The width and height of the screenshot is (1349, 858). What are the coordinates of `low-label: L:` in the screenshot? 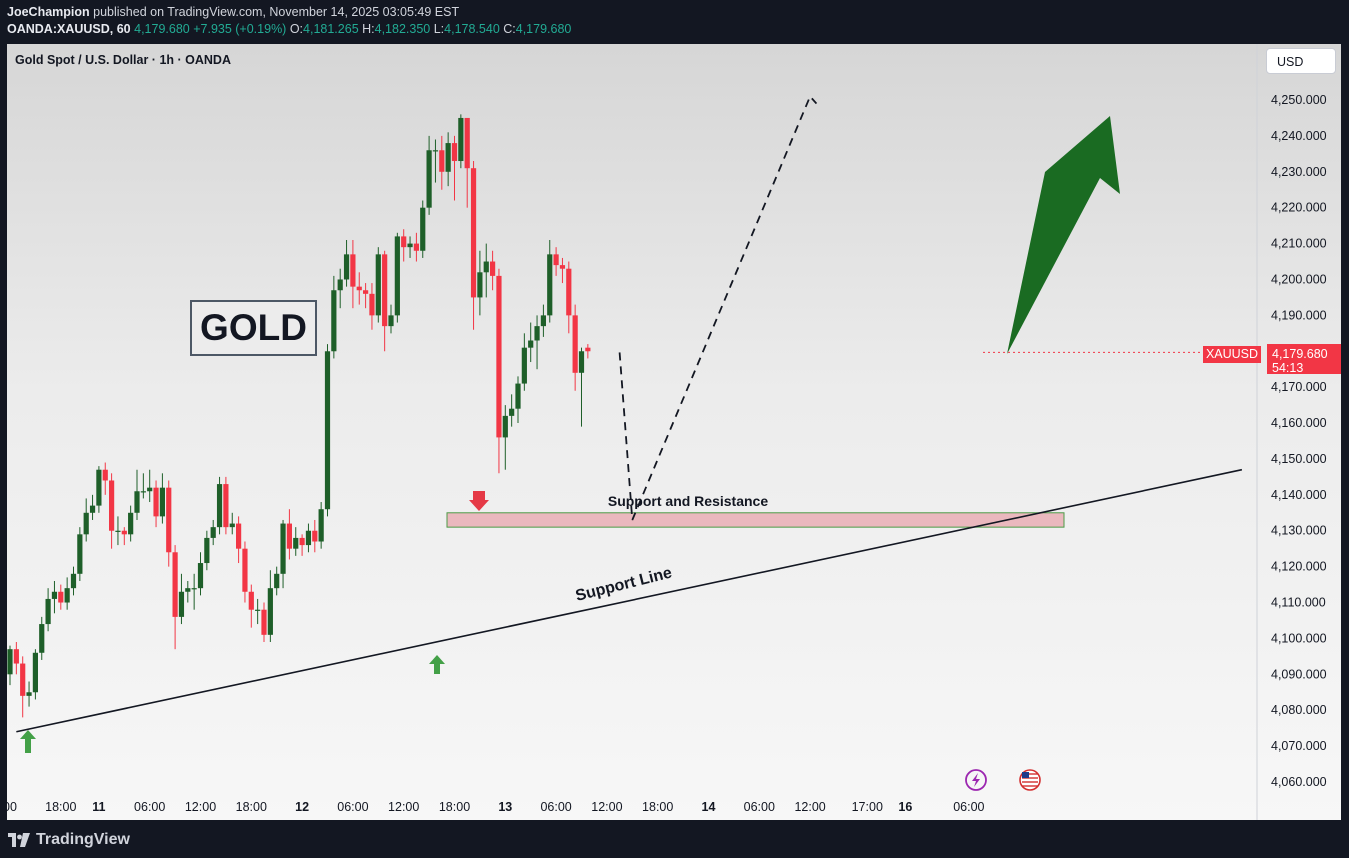 It's located at (439, 29).